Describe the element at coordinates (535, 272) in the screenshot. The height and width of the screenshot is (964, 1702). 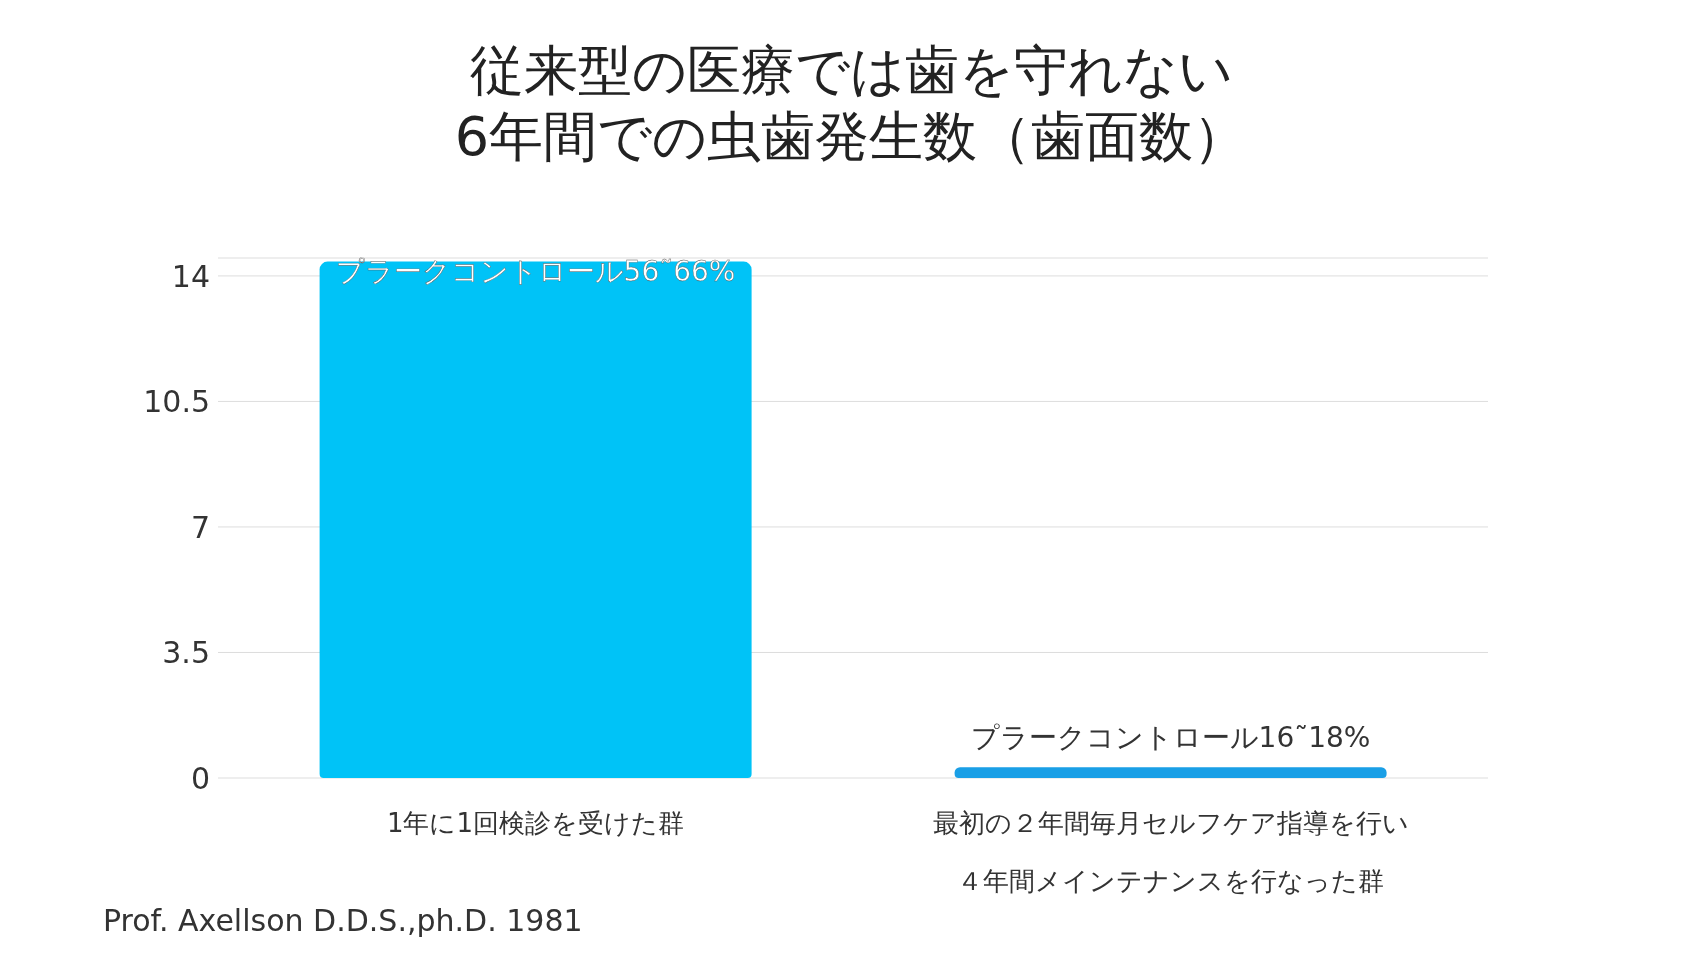
I see `annotation: プラークコントロール56˜66%` at that location.